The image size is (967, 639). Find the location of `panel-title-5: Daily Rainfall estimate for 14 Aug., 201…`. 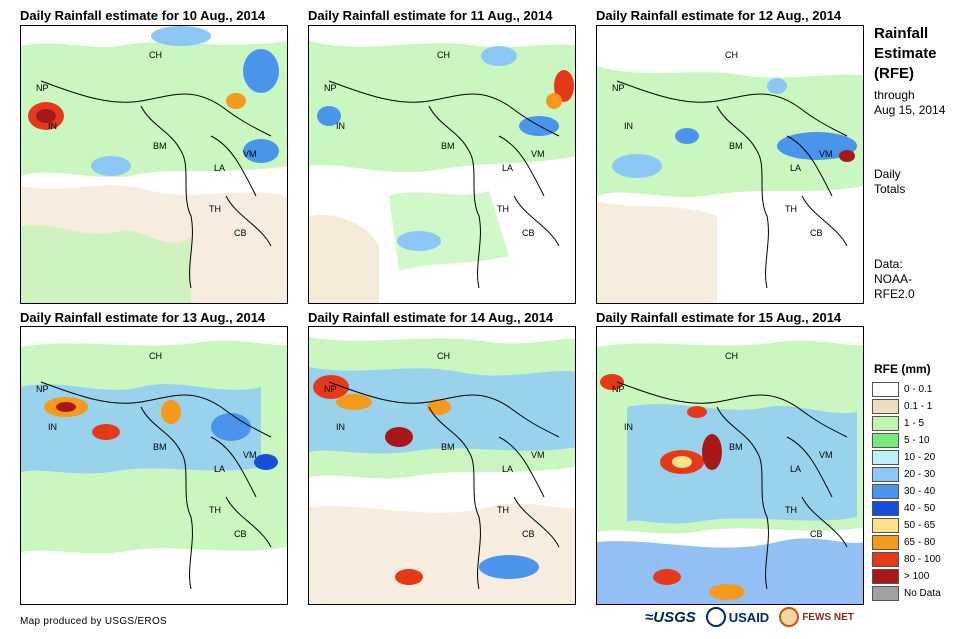

panel-title-5: Daily Rainfall estimate for 14 Aug., 201… is located at coordinates (431, 317).